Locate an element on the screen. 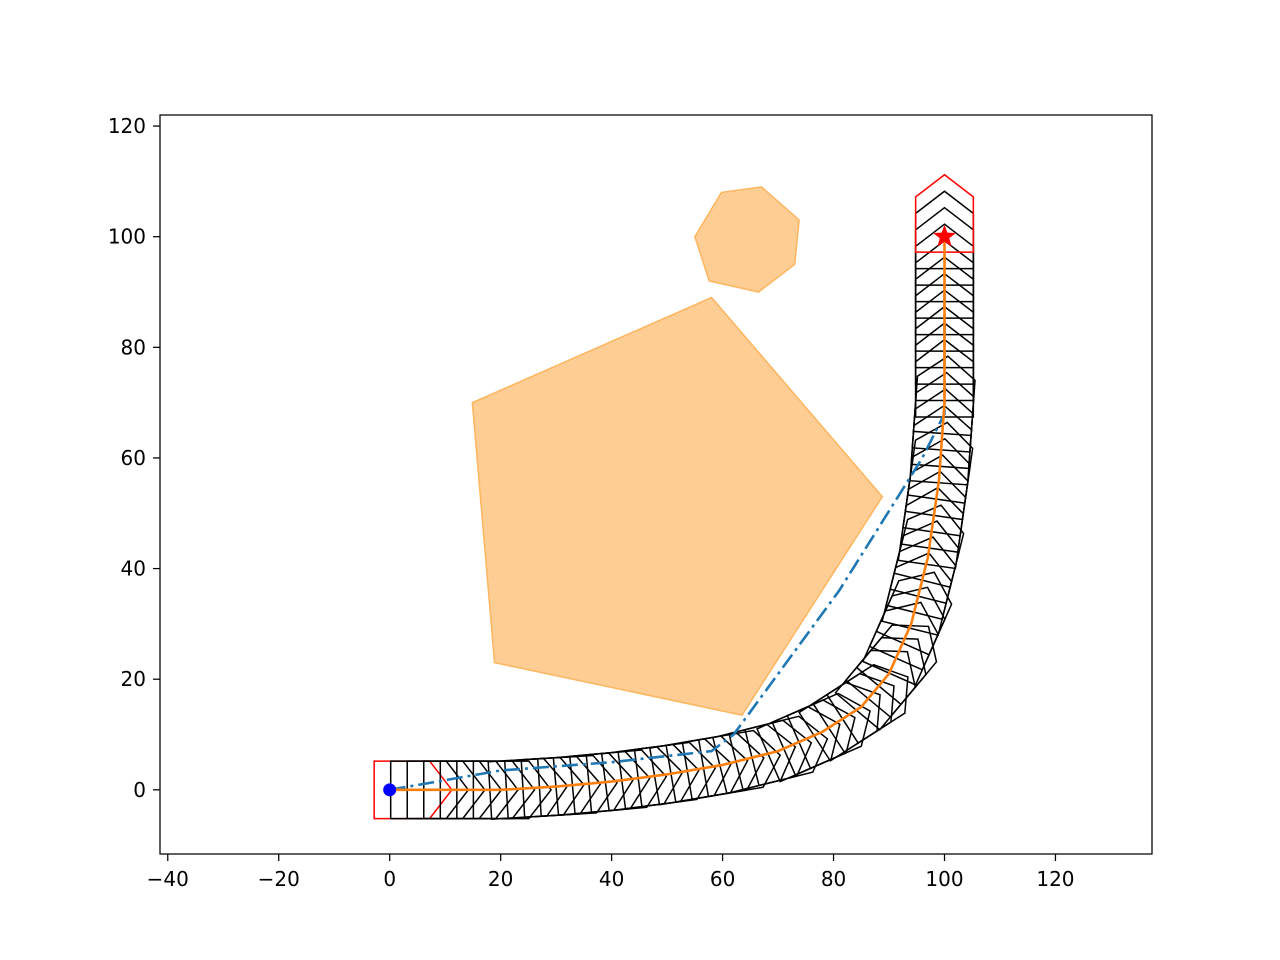 The width and height of the screenshot is (1280, 960). y-tick-label: 80 is located at coordinates (133, 347).